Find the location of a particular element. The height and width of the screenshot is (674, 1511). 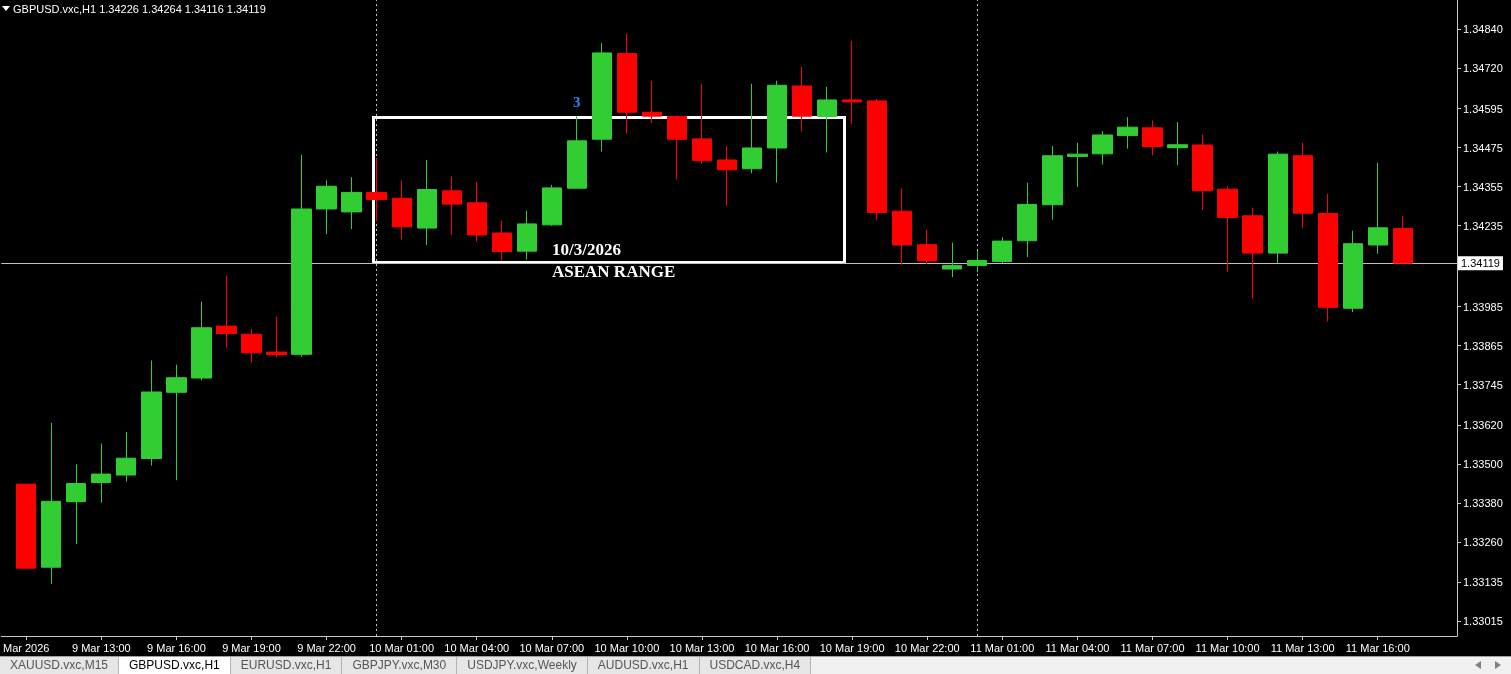

x-tick-label: 10 Mar 04:00 is located at coordinates (477, 647).